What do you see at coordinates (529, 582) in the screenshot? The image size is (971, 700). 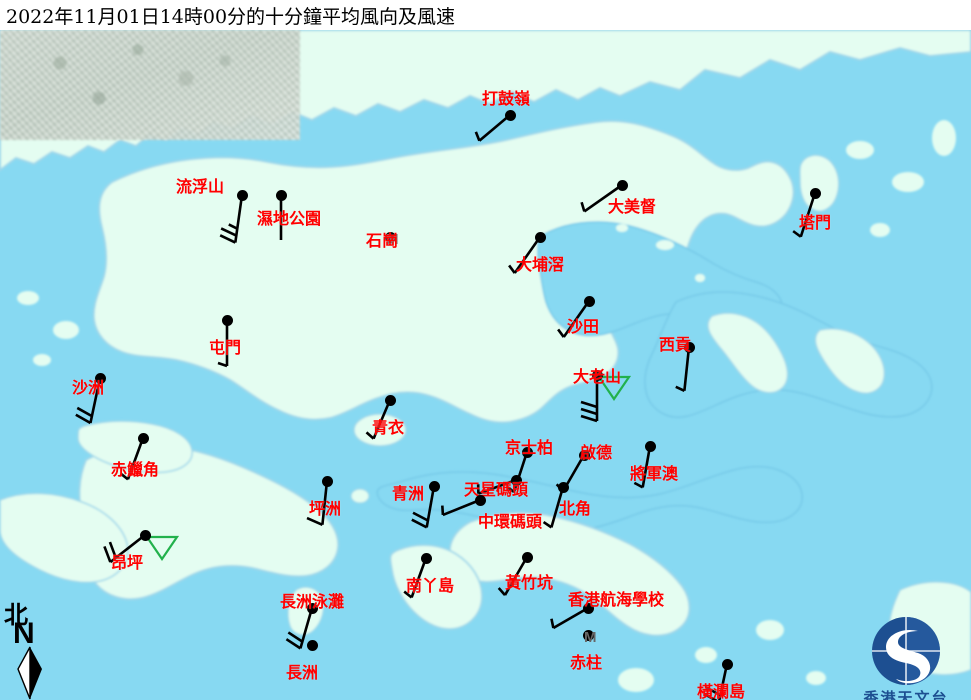 I see `station-label: 黃竹坑` at bounding box center [529, 582].